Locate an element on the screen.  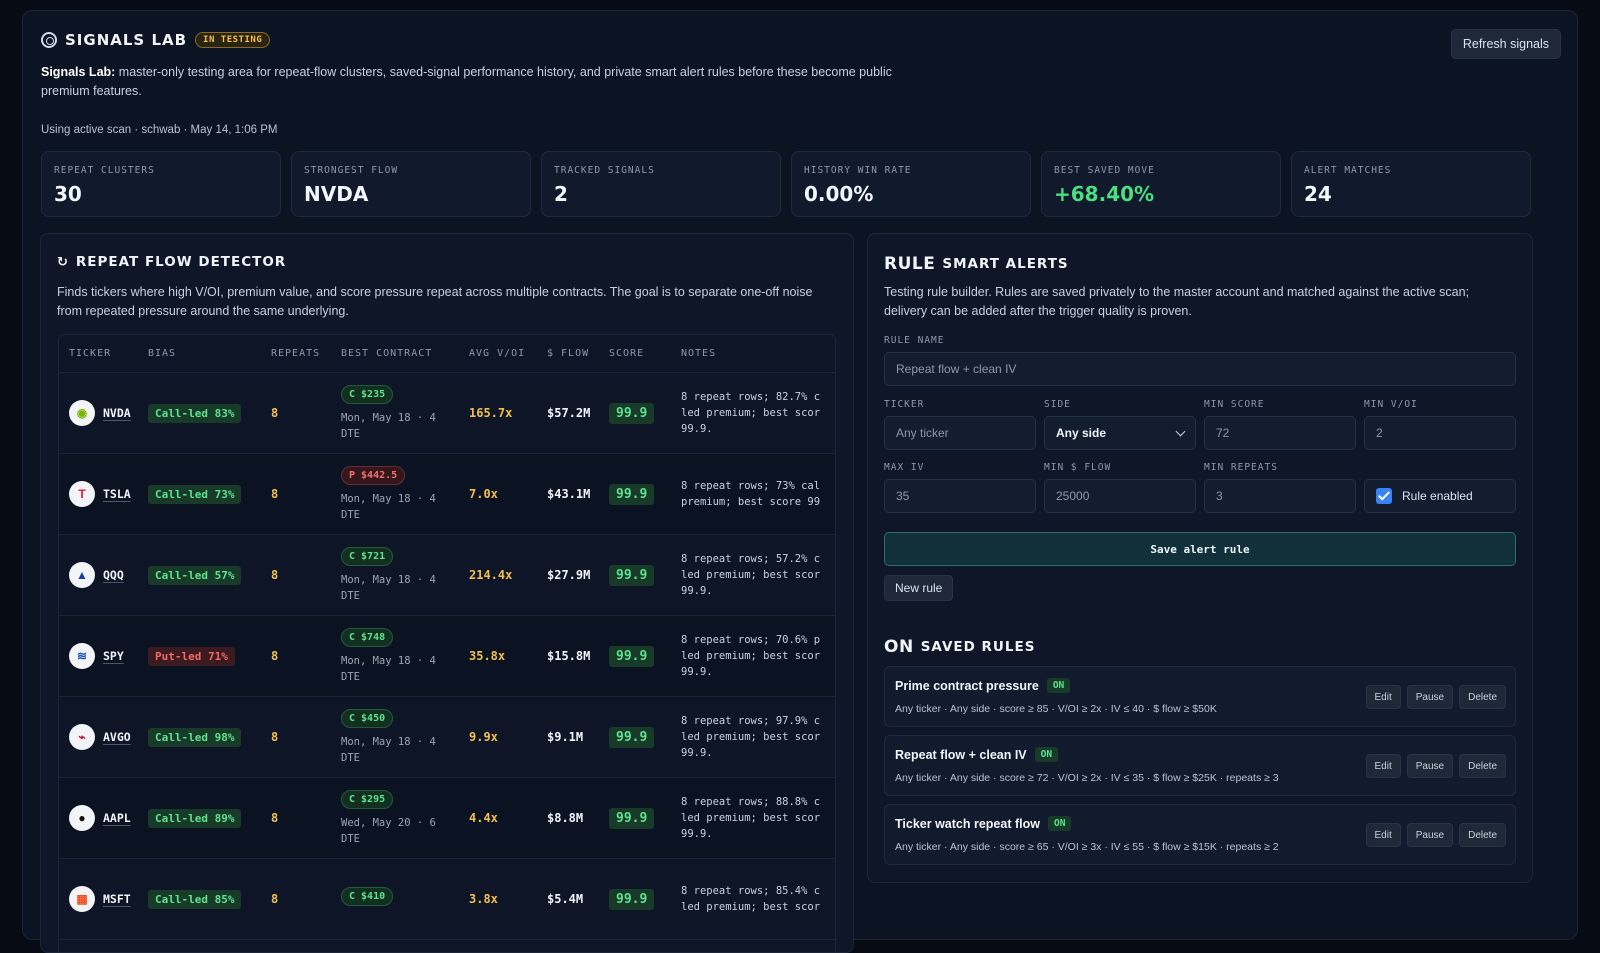
flow-cell: $15.8M is located at coordinates (578, 656).